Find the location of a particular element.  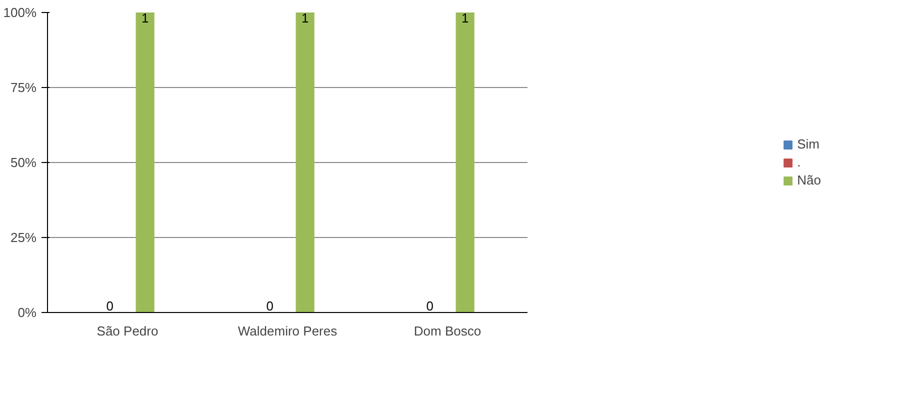

legend-label: Não is located at coordinates (809, 180).